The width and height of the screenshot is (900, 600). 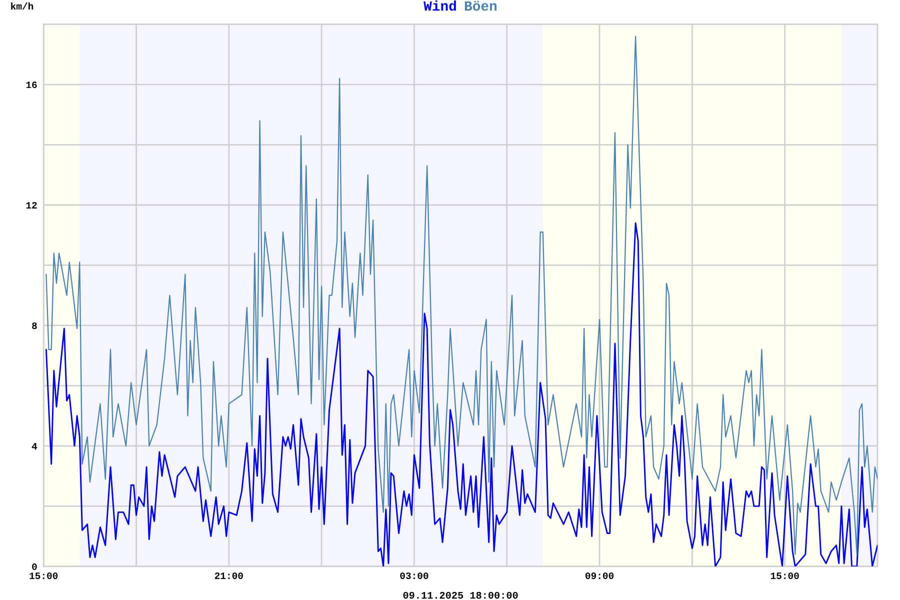 I want to click on x-tick-label: 09:00, so click(x=600, y=576).